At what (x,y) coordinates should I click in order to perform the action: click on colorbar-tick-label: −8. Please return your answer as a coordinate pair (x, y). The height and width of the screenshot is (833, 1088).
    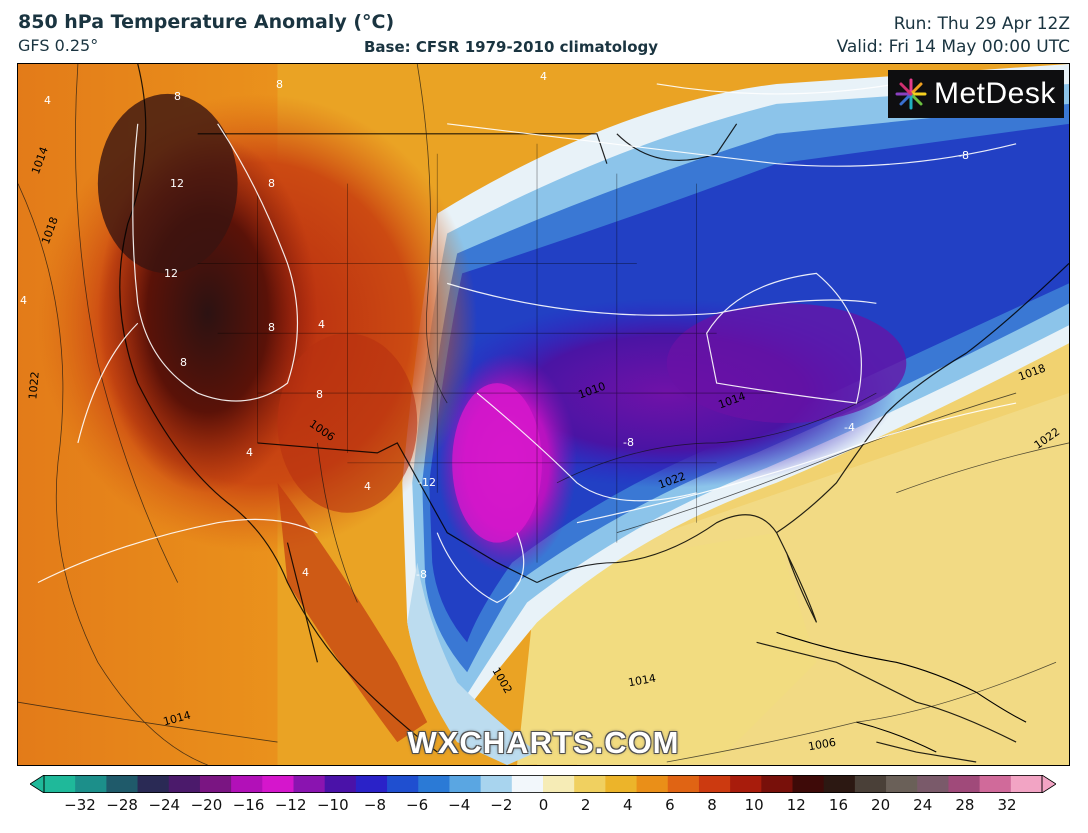
    Looking at the image, I should click on (375, 805).